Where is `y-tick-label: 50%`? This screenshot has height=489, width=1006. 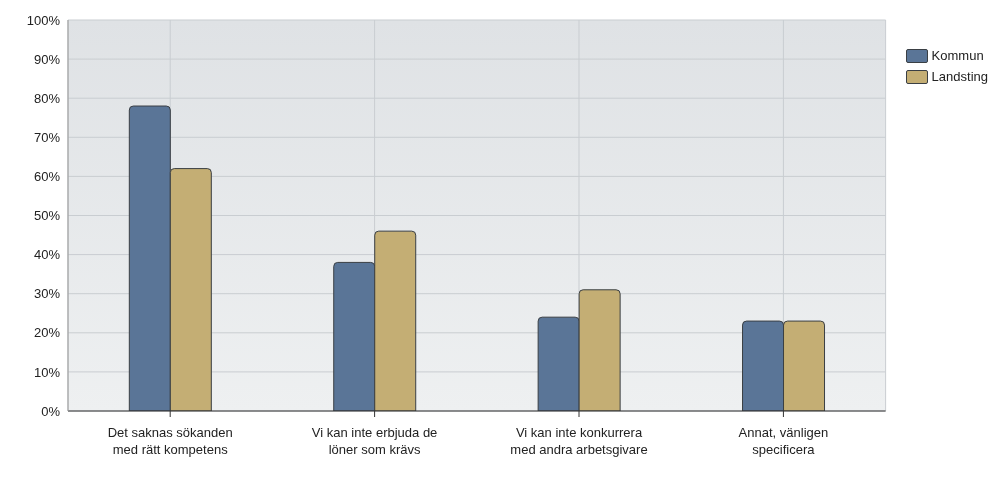
y-tick-label: 50% is located at coordinates (47, 216).